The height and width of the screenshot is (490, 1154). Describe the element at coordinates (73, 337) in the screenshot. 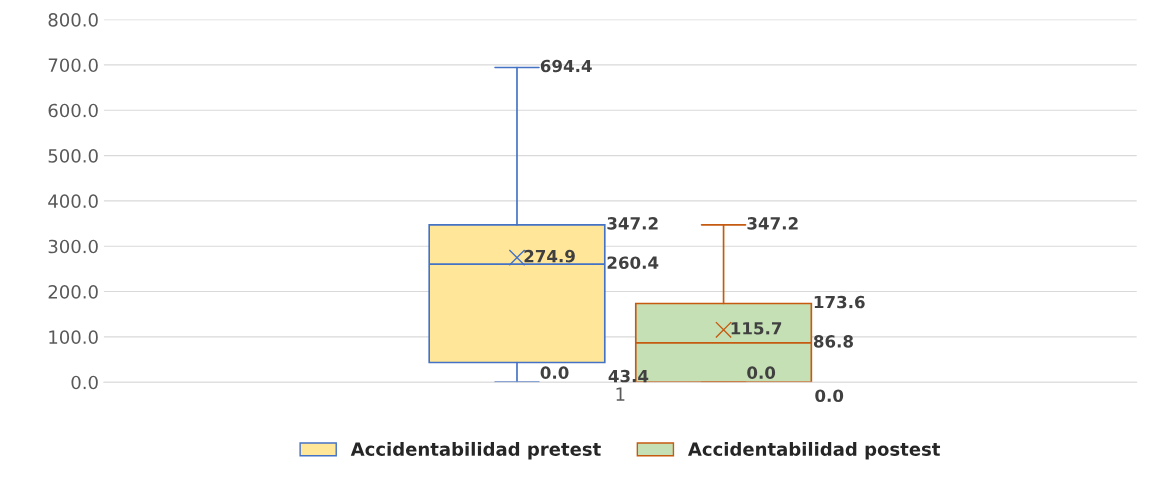

I see `y-tick-label: 100.0` at that location.